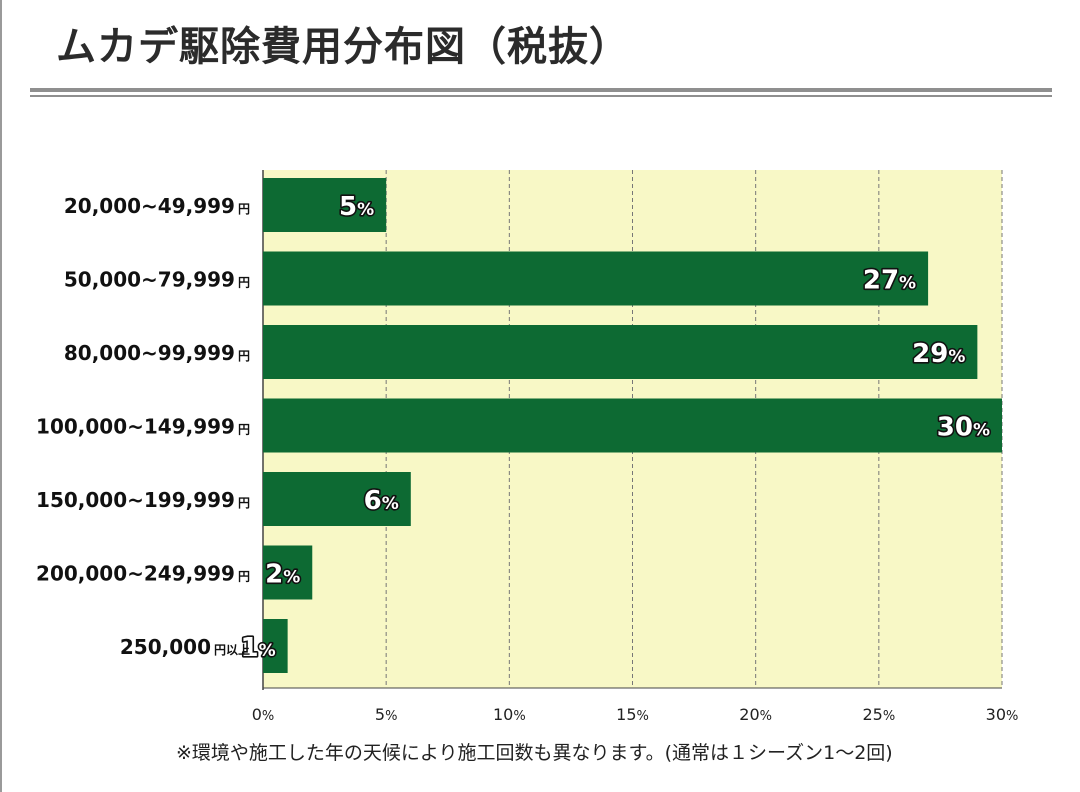  Describe the element at coordinates (632, 714) in the screenshot. I see `x-tick-label-15: 15%` at that location.